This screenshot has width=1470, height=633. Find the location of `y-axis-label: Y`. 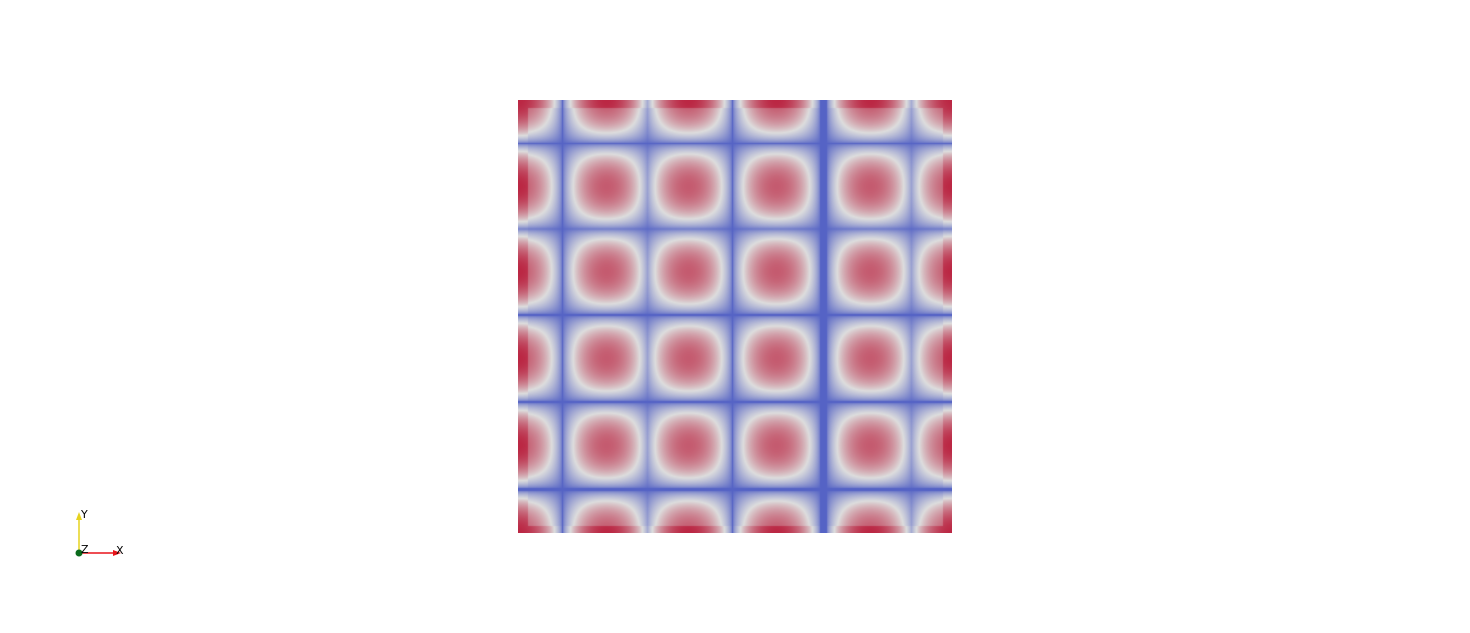

y-axis-label: Y is located at coordinates (84, 514).